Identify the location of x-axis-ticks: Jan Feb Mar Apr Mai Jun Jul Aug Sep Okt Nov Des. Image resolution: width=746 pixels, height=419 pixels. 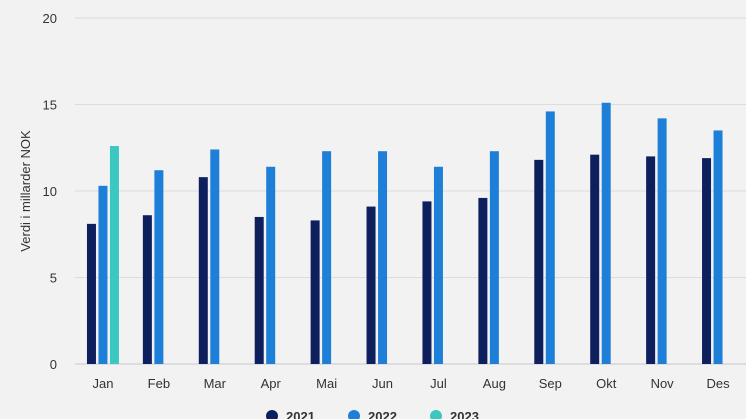
(411, 383).